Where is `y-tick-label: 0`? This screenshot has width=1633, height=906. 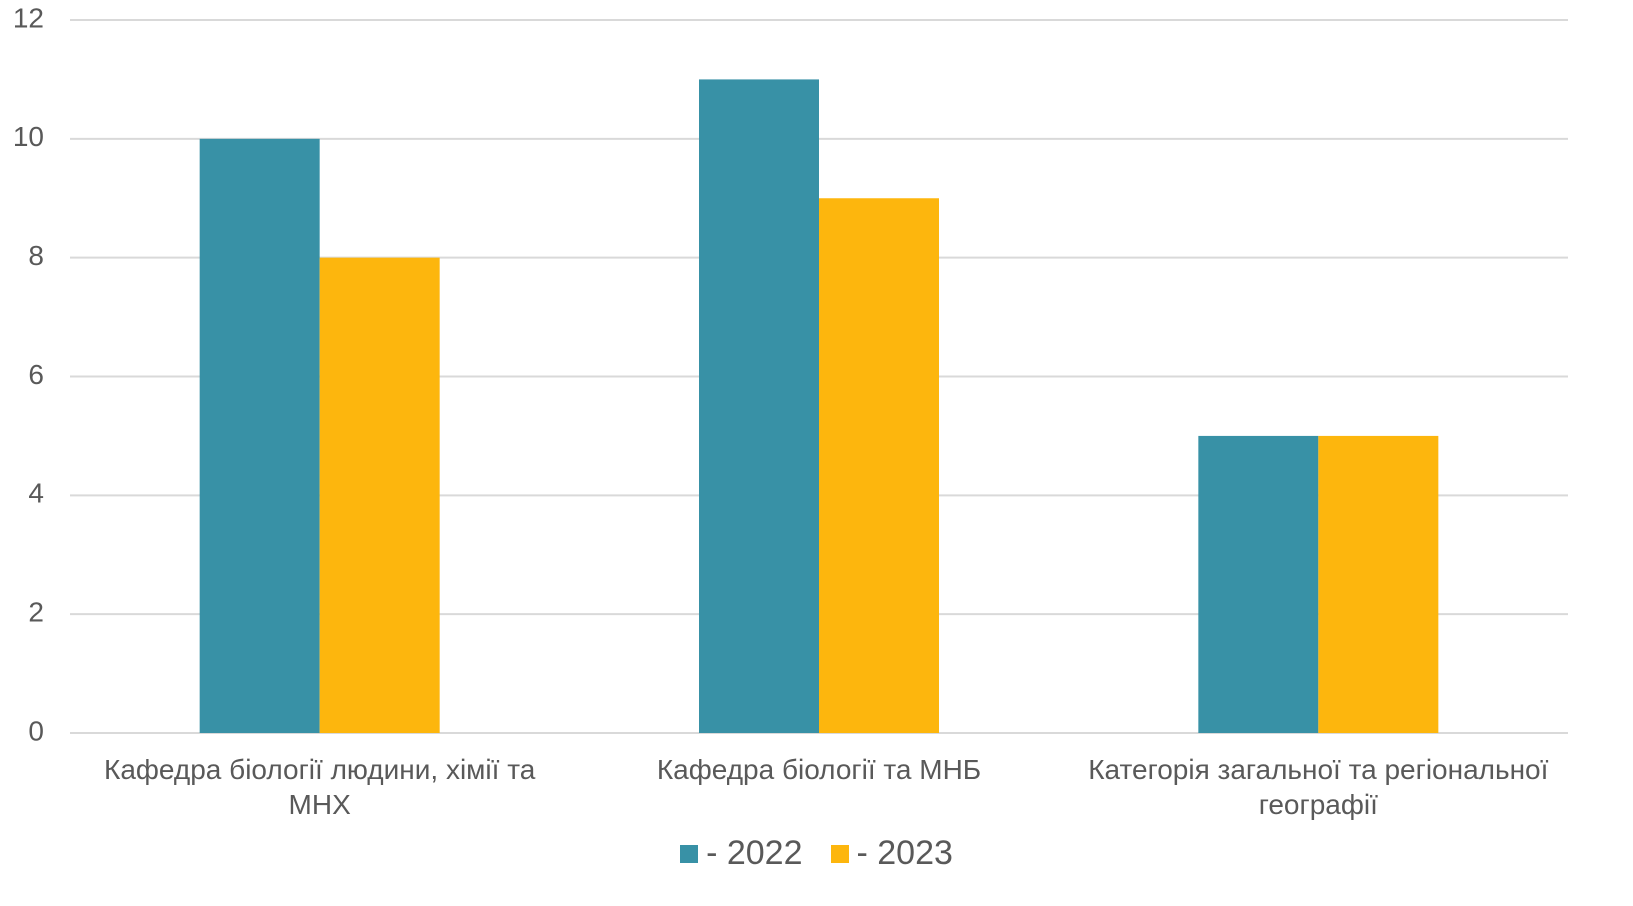
y-tick-label: 0 is located at coordinates (36, 730).